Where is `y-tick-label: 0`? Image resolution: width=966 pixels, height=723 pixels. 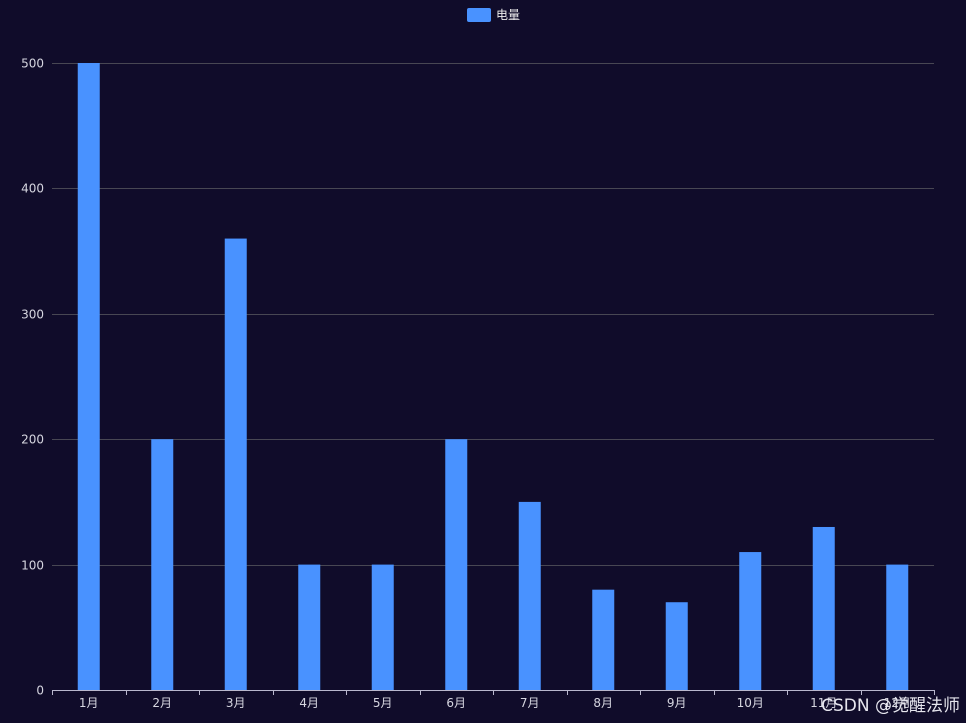
y-tick-label: 0 is located at coordinates (40, 691).